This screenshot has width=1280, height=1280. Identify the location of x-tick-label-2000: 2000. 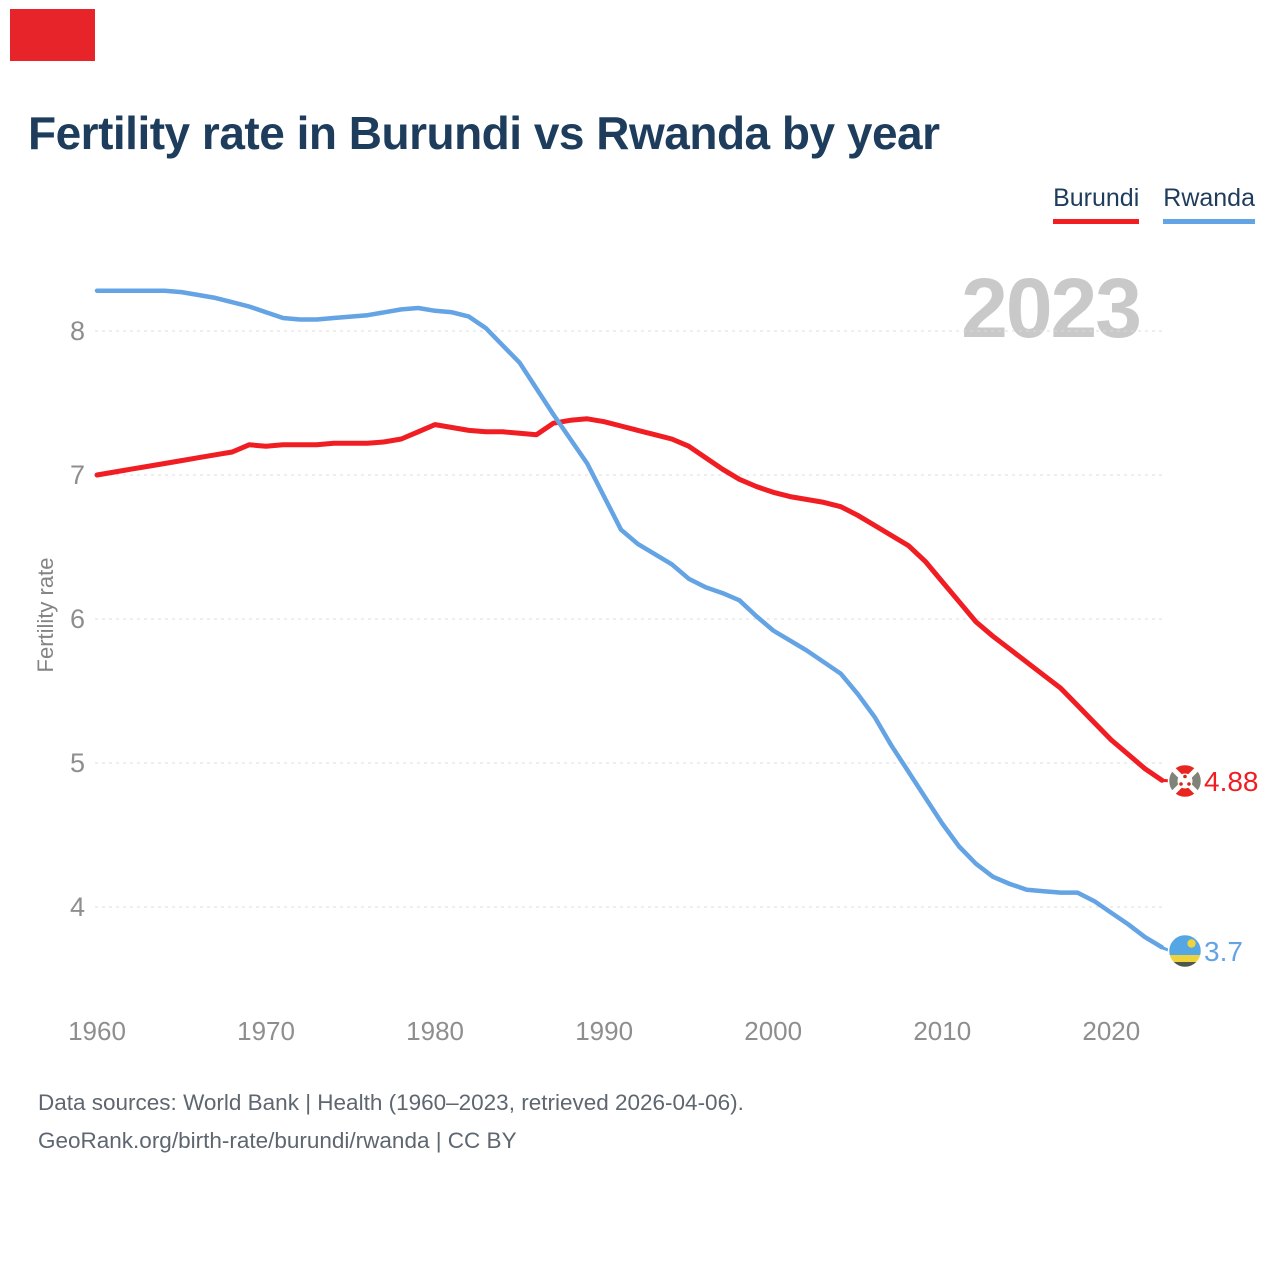
(773, 1031).